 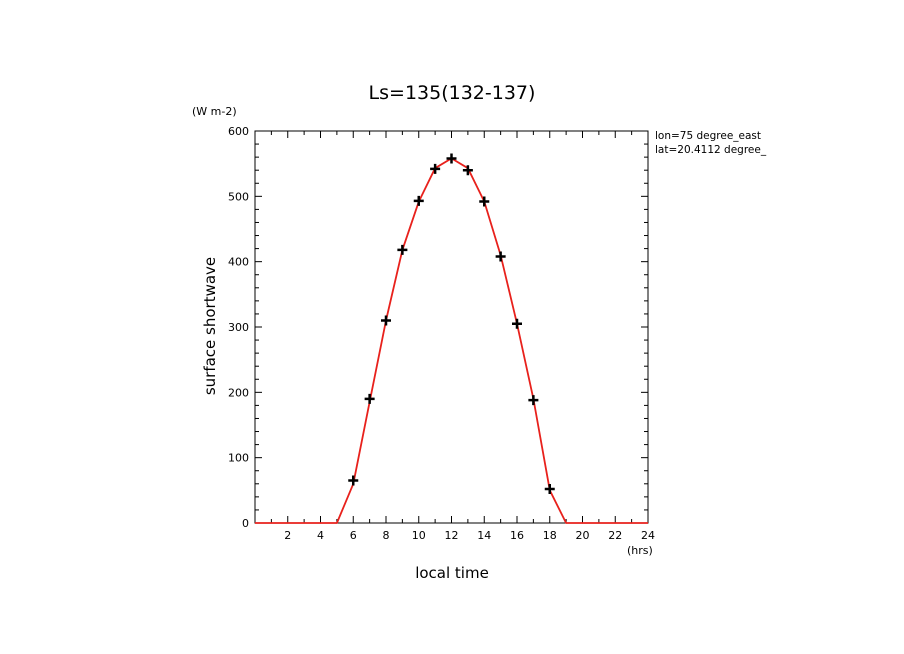 What do you see at coordinates (419, 535) in the screenshot?
I see `x-tick-label: 10` at bounding box center [419, 535].